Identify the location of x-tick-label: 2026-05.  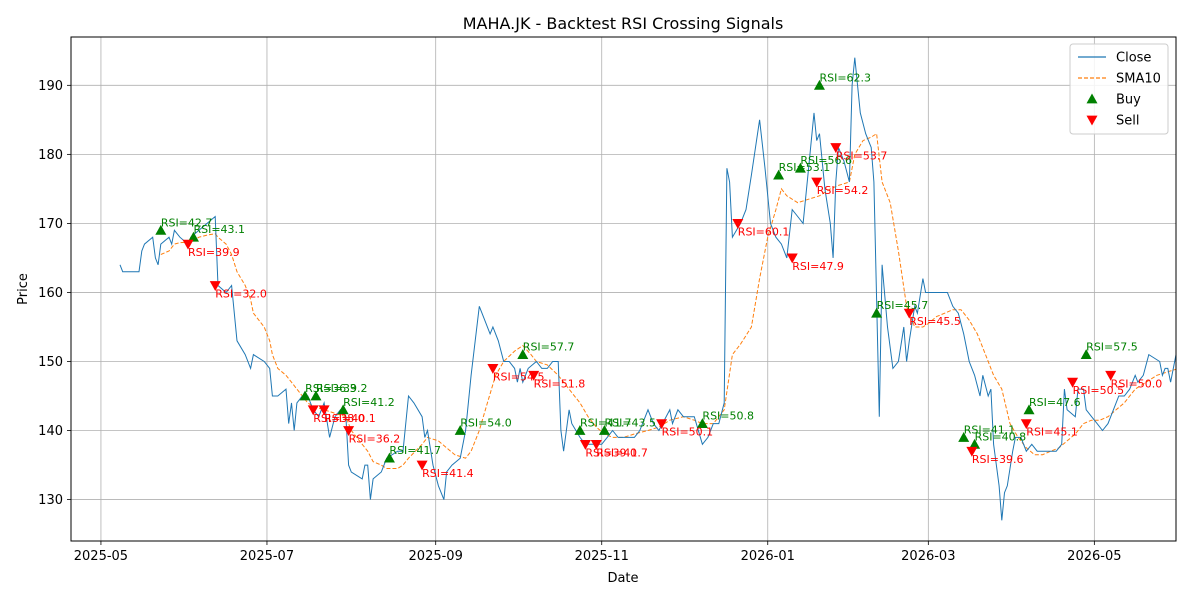
(1094, 556).